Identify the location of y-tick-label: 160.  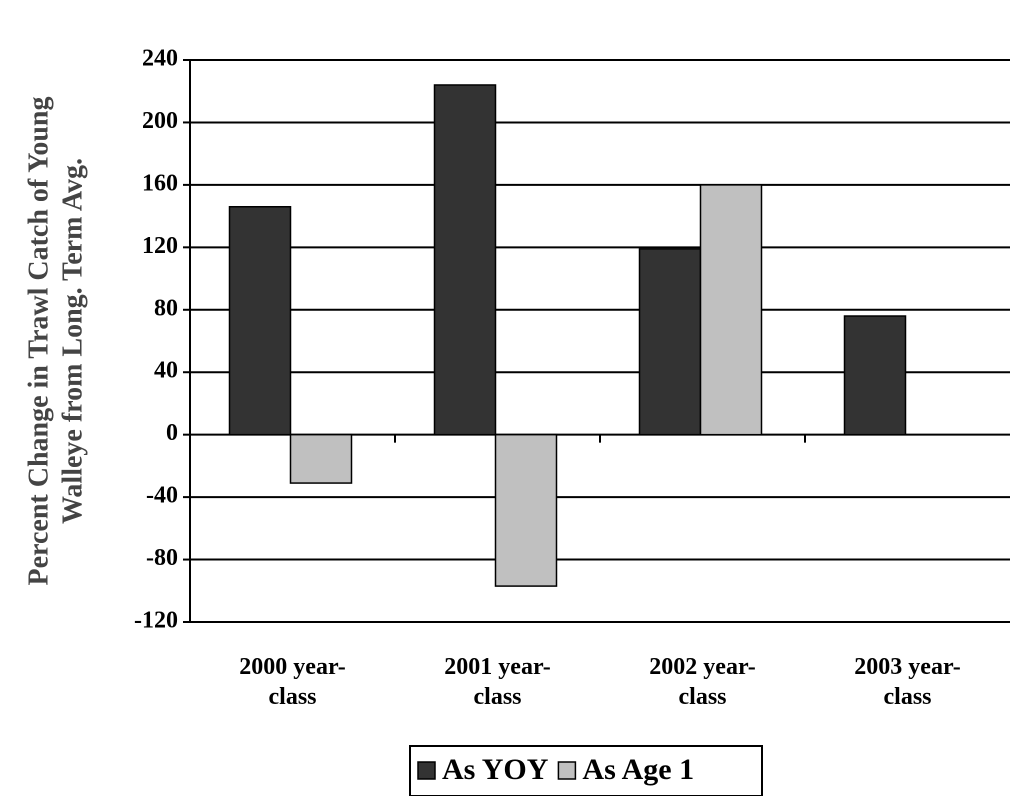
(160, 183).